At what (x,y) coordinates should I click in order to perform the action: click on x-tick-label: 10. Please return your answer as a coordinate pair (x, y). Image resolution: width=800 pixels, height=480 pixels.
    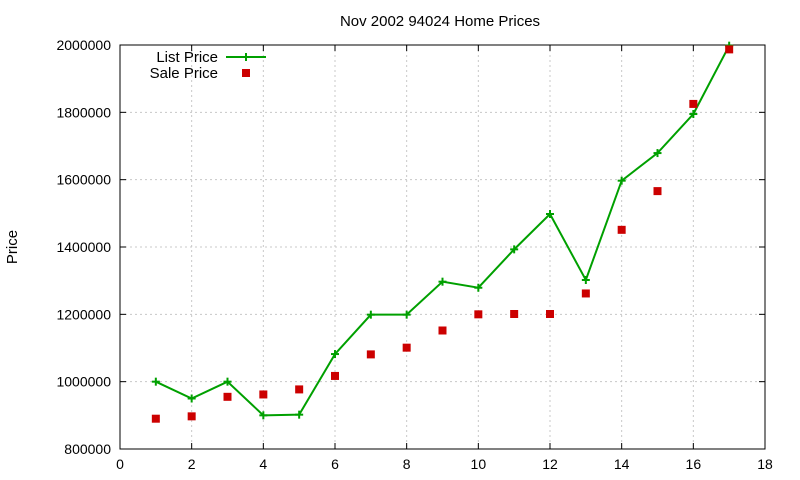
    Looking at the image, I should click on (479, 464).